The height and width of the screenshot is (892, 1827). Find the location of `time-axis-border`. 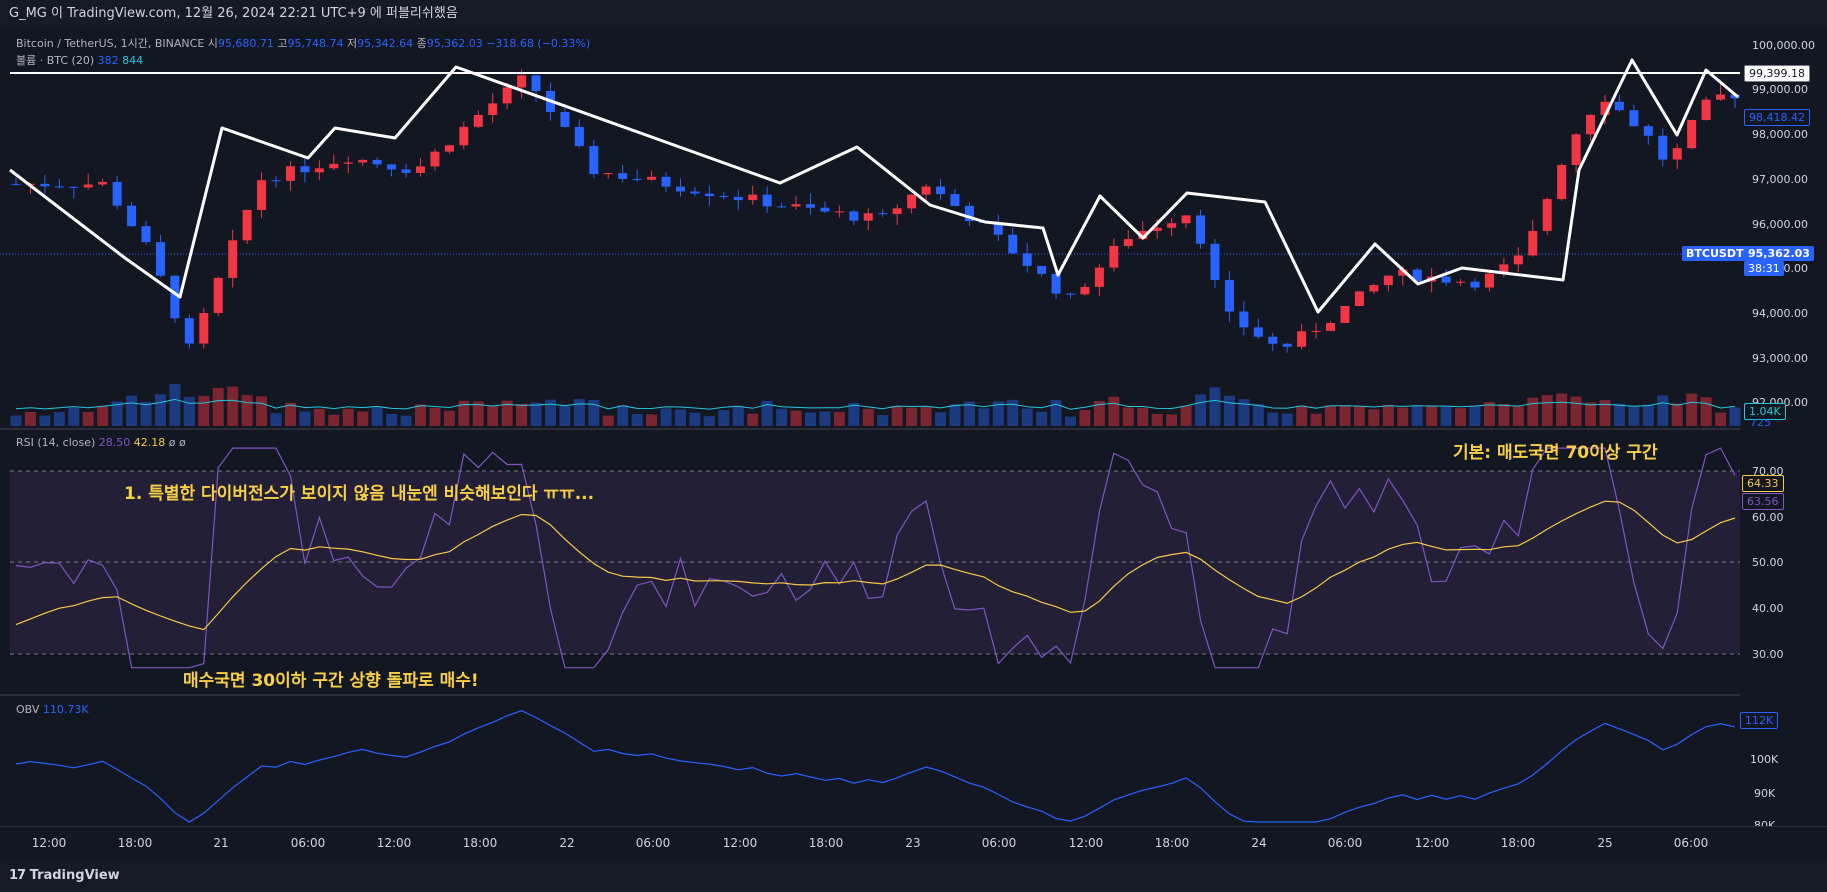

time-axis-border is located at coordinates (913, 826).